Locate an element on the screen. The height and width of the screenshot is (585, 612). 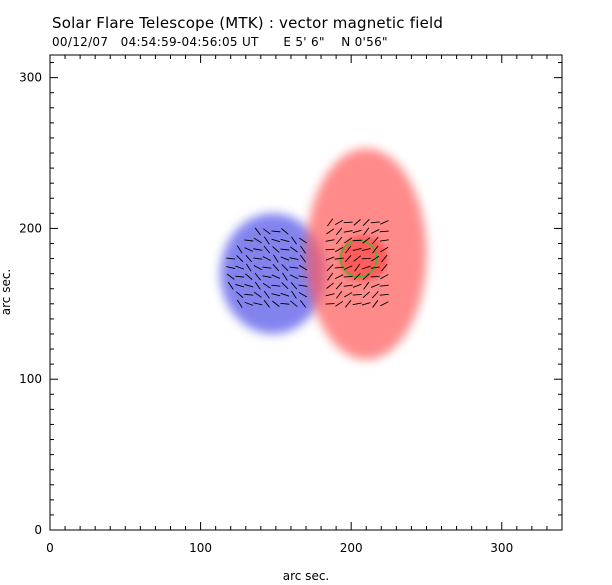
x-axis-label: arc sec. is located at coordinates (306, 576).